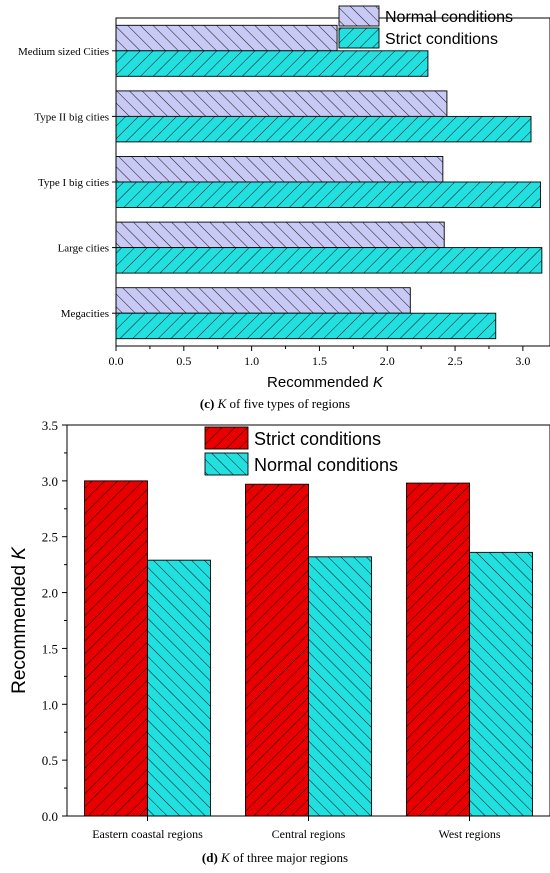  I want to click on chart-c-category-label: Megacities, so click(85, 314).